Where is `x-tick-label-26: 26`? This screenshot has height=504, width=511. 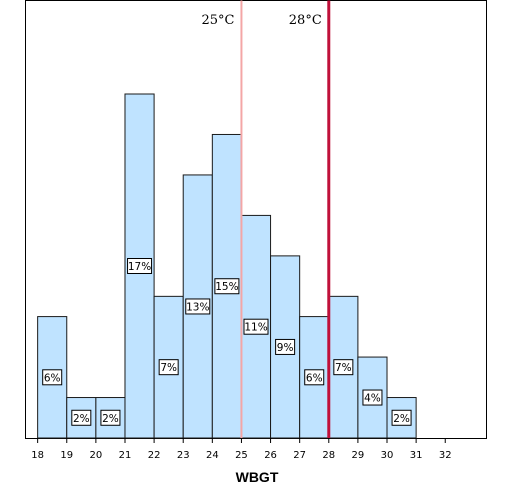
x-tick-label-26: 26 is located at coordinates (270, 455).